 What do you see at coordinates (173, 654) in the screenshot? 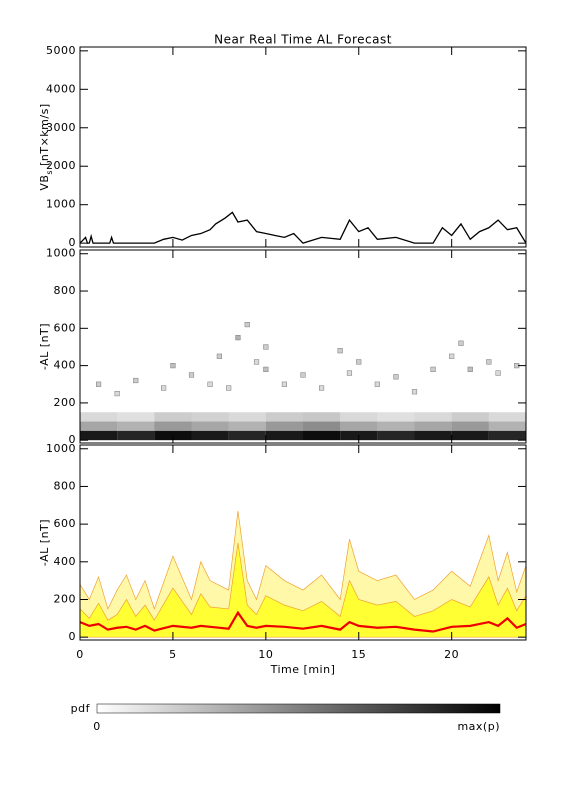
I see `x-tick-label: 5` at bounding box center [173, 654].